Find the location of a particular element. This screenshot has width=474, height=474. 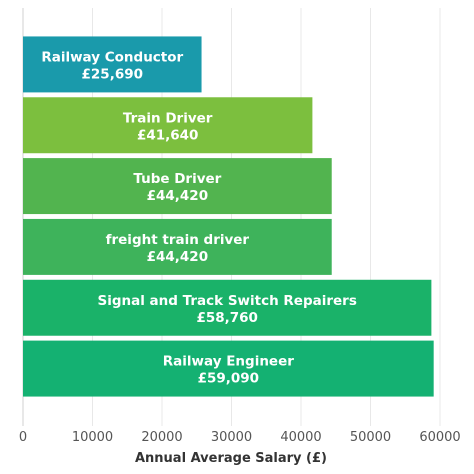

bar-category-label: Train Driver is located at coordinates (168, 118).